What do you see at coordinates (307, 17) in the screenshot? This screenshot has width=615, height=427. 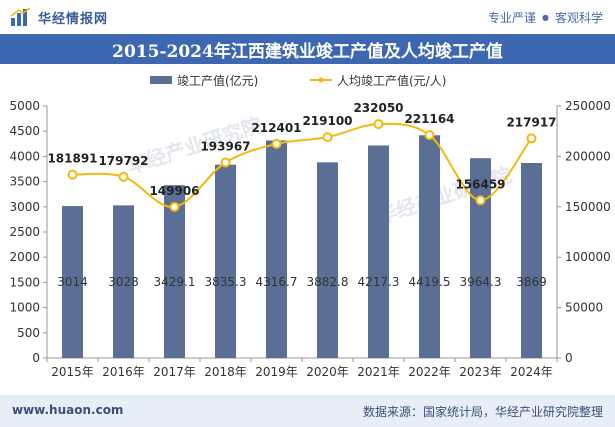 I see `top-bar: 华经情报网 专业严谨 ● 客观科学` at bounding box center [307, 17].